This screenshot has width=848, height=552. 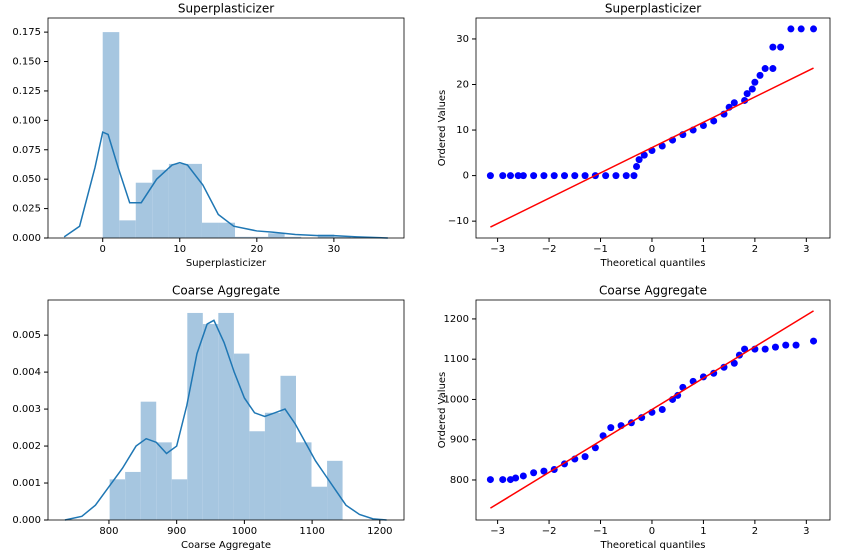 I want to click on y-tick-label: 0.000, so click(x=26, y=520).